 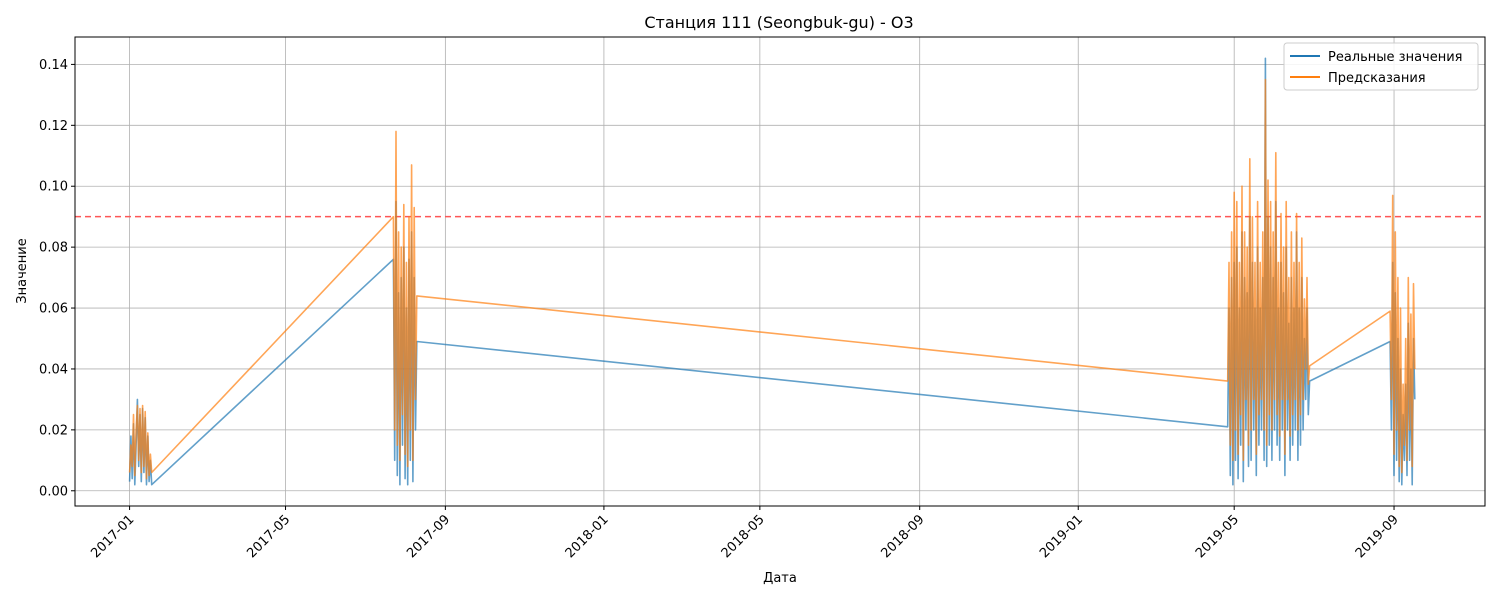 What do you see at coordinates (1061, 536) in the screenshot?
I see `x-tick-label: 2019-01` at bounding box center [1061, 536].